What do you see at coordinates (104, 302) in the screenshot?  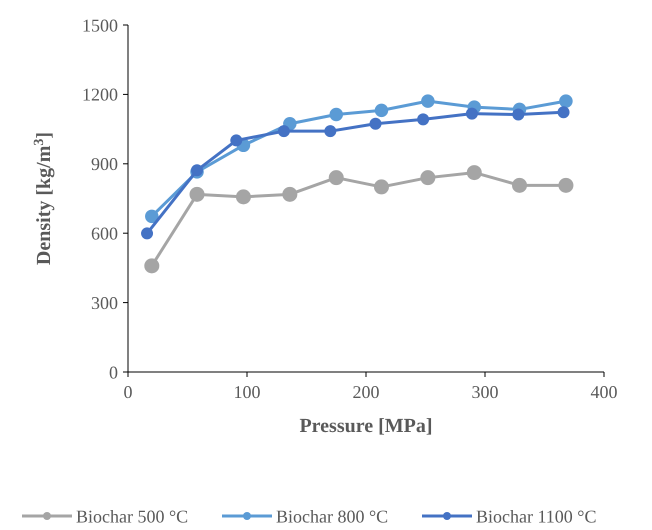 I see `y-tick-label: 300` at bounding box center [104, 302].